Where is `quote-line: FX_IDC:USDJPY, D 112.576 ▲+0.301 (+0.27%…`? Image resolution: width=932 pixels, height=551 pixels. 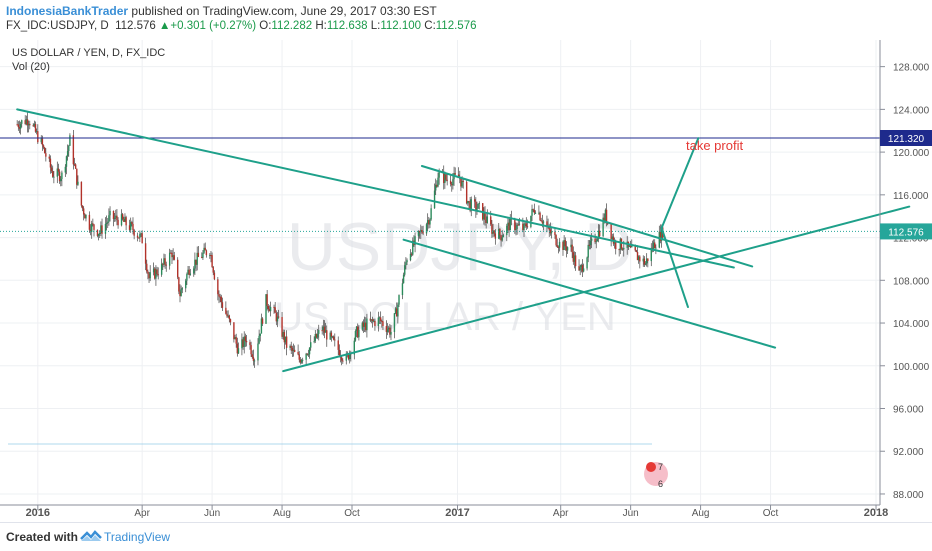 quote-line: FX_IDC:USDJPY, D 112.576 ▲+0.301 (+0.27%… is located at coordinates (241, 26).